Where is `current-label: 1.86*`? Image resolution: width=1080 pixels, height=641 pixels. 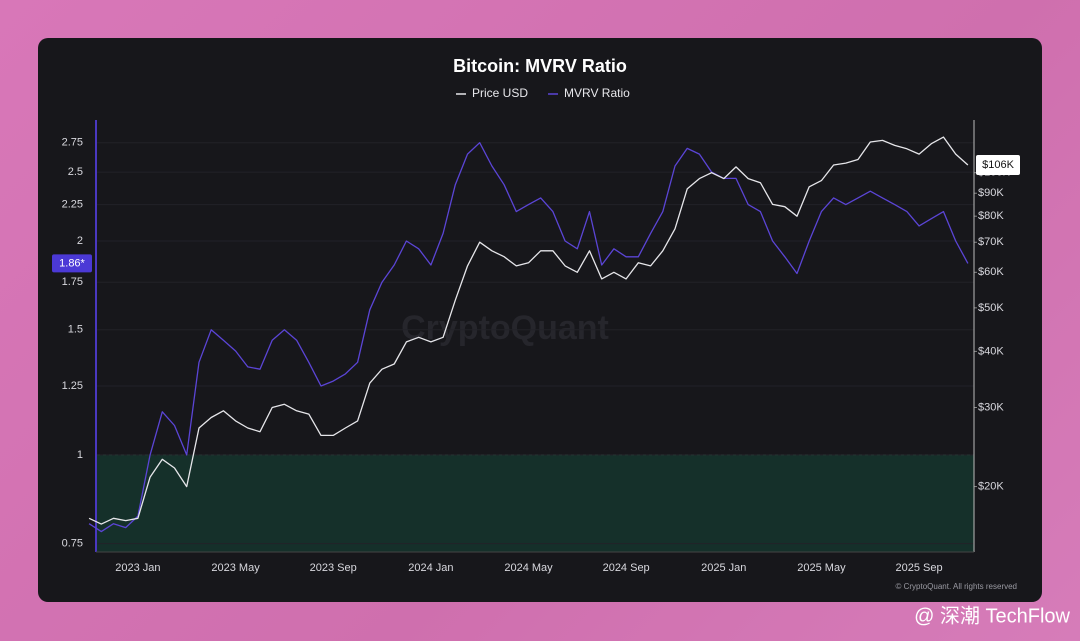 current-label: 1.86* is located at coordinates (72, 263).